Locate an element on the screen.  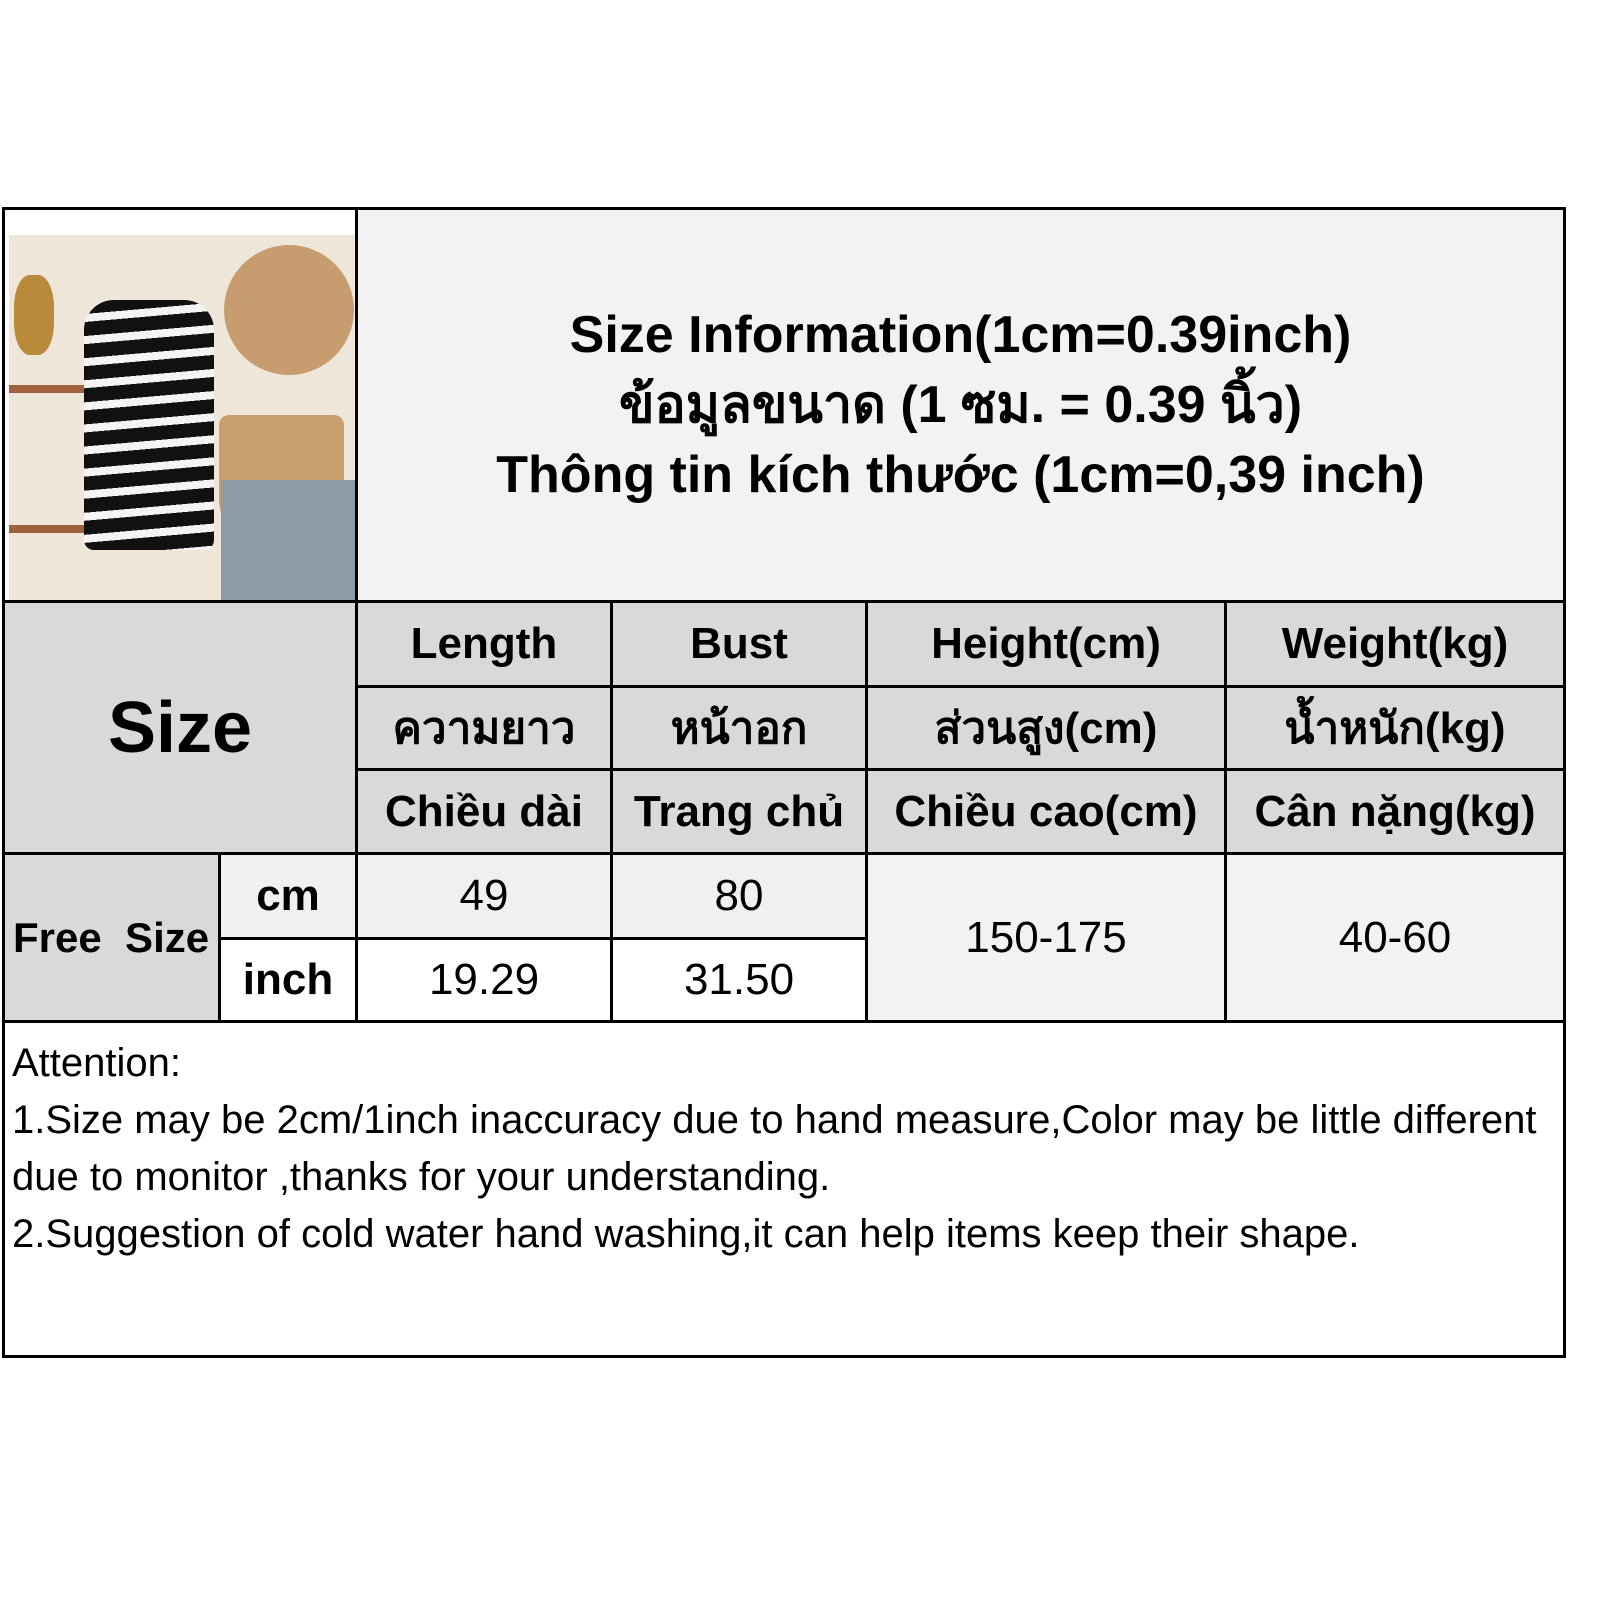
header-length-en: Length is located at coordinates (484, 644).